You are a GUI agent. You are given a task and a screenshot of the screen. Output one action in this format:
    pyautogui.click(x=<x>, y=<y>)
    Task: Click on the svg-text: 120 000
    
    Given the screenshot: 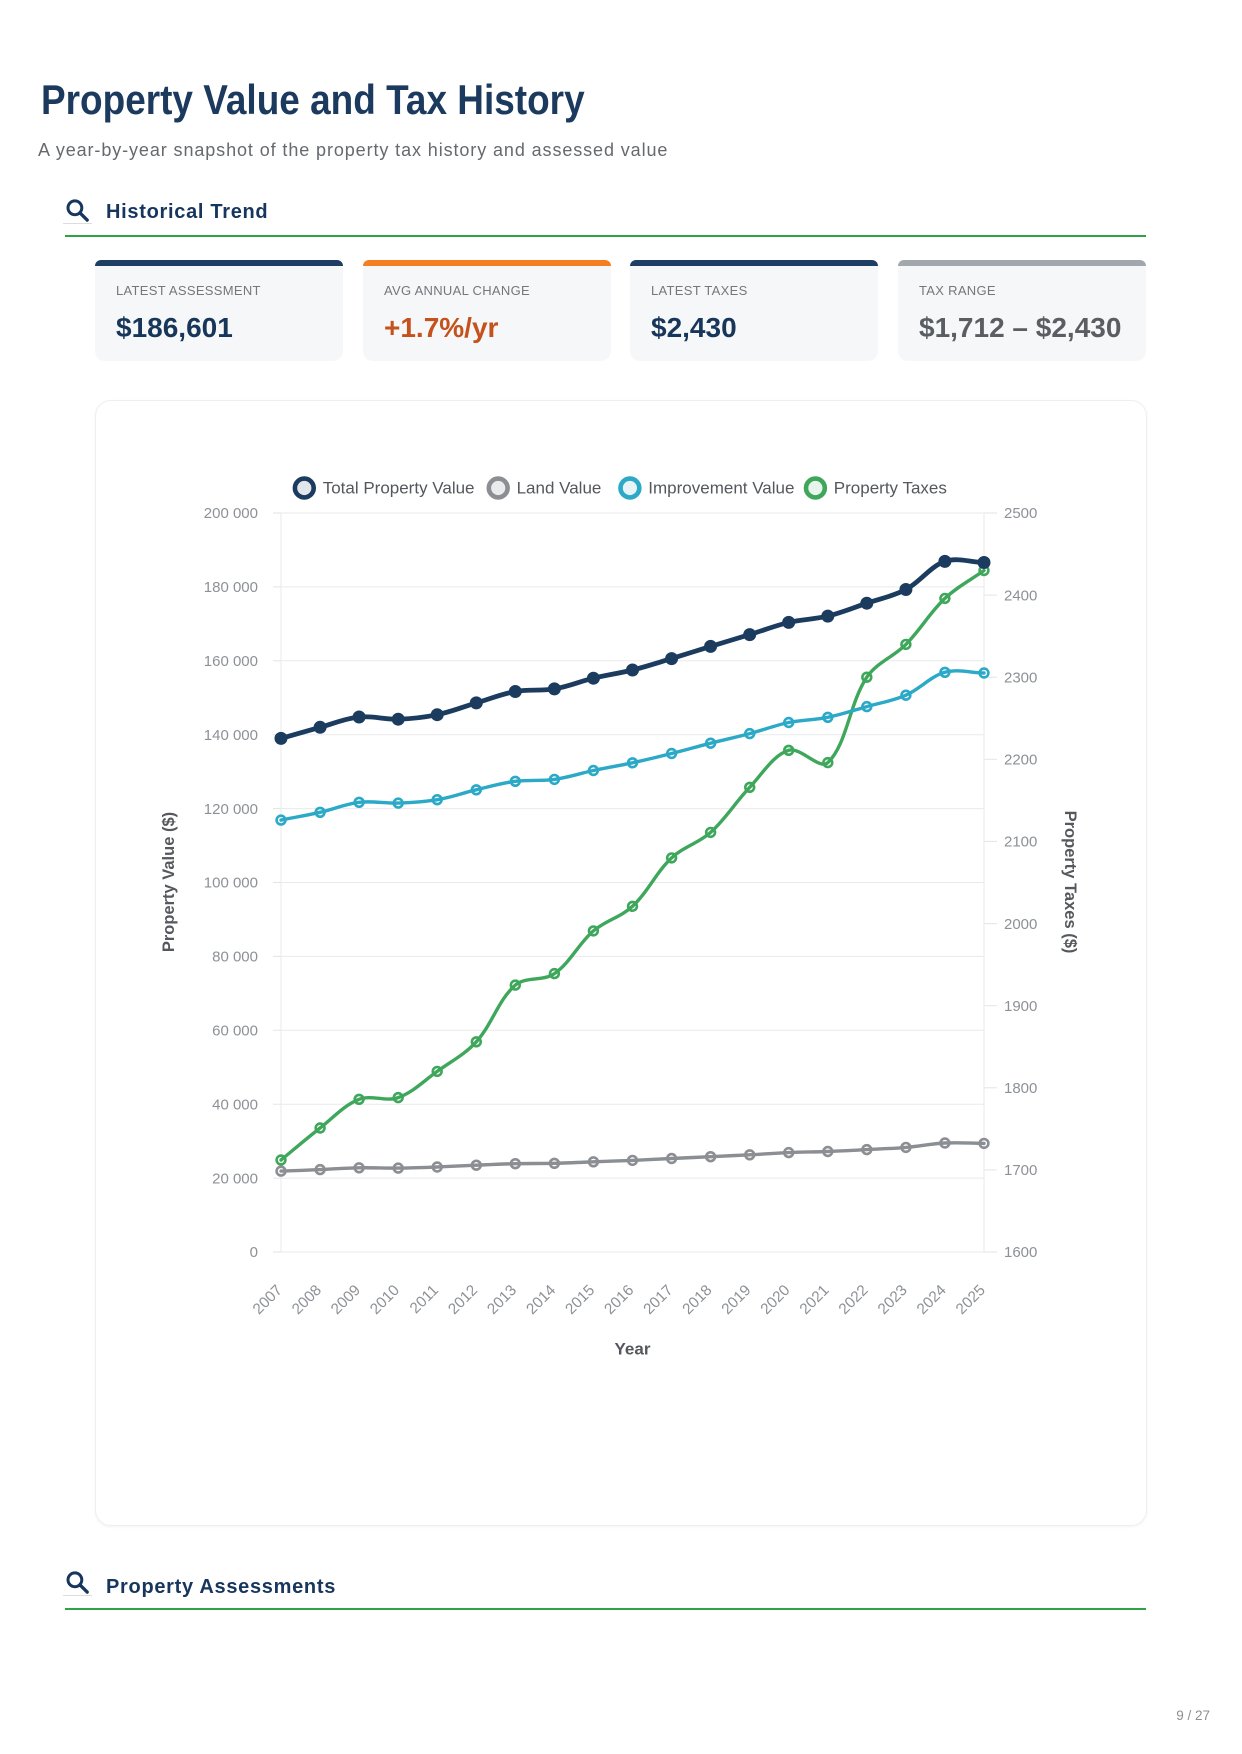 What is the action you would take?
    pyautogui.click(x=231, y=809)
    